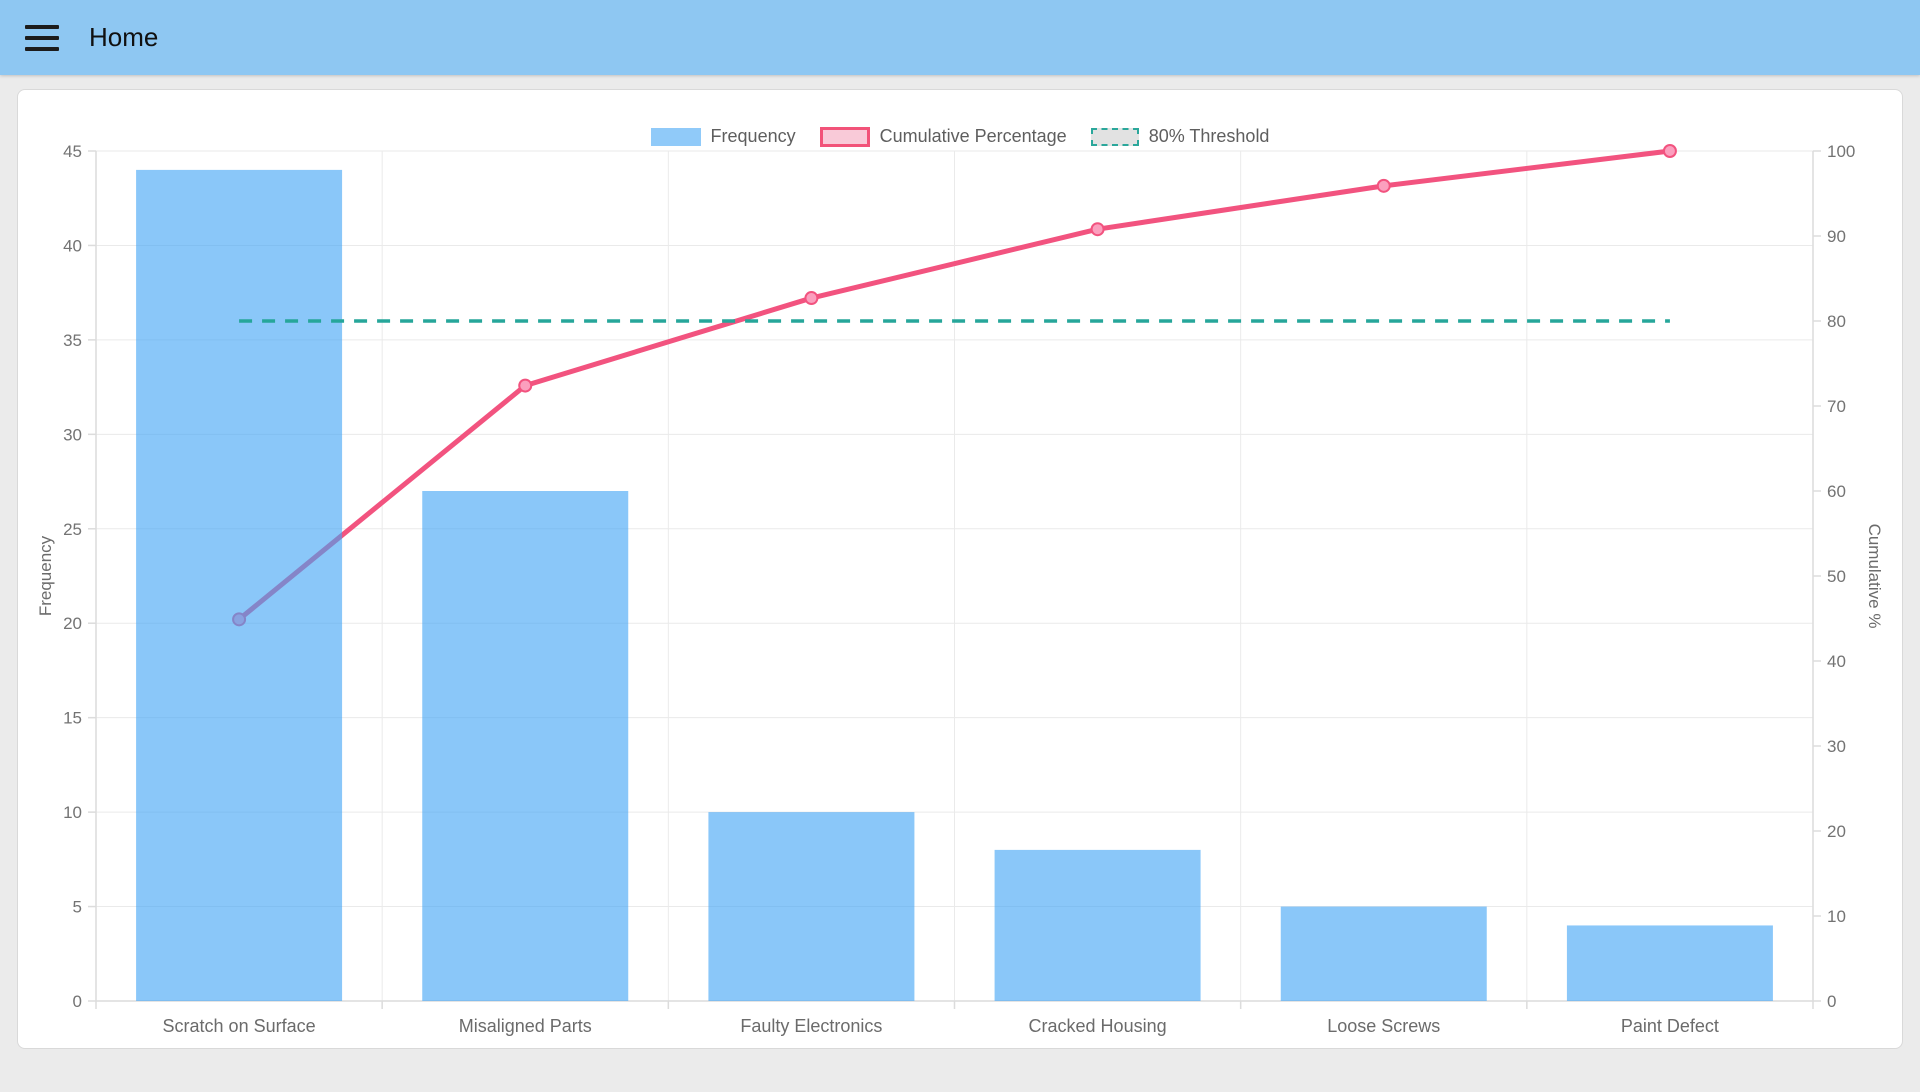  What do you see at coordinates (1836, 406) in the screenshot?
I see `svg-text: 70` at bounding box center [1836, 406].